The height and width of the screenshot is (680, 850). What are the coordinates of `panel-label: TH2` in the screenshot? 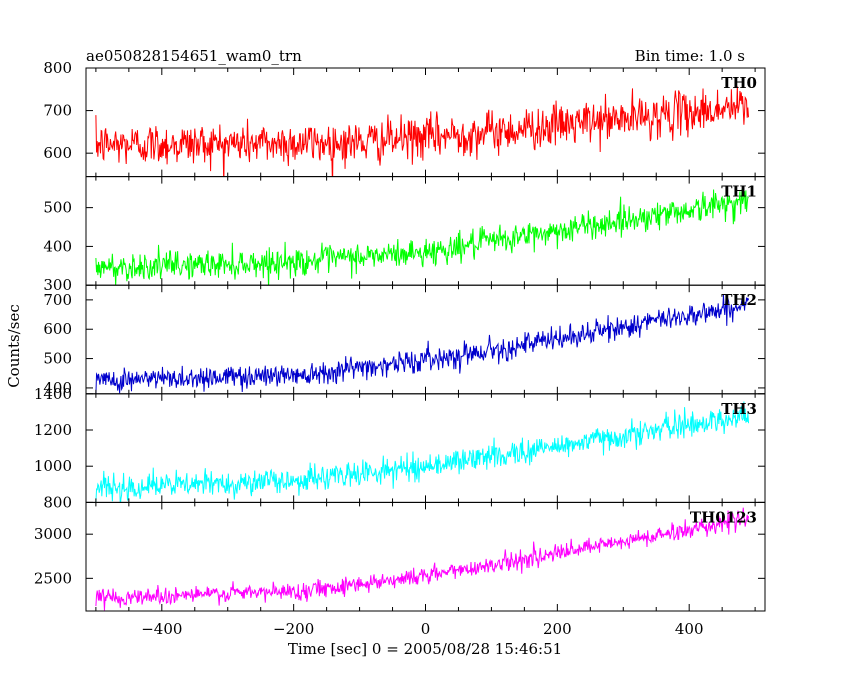 It's located at (739, 300).